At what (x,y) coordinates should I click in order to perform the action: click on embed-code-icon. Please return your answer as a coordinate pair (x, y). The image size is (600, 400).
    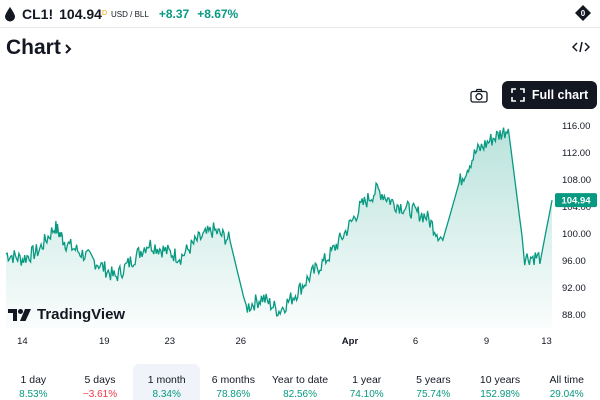
    Looking at the image, I should click on (581, 47).